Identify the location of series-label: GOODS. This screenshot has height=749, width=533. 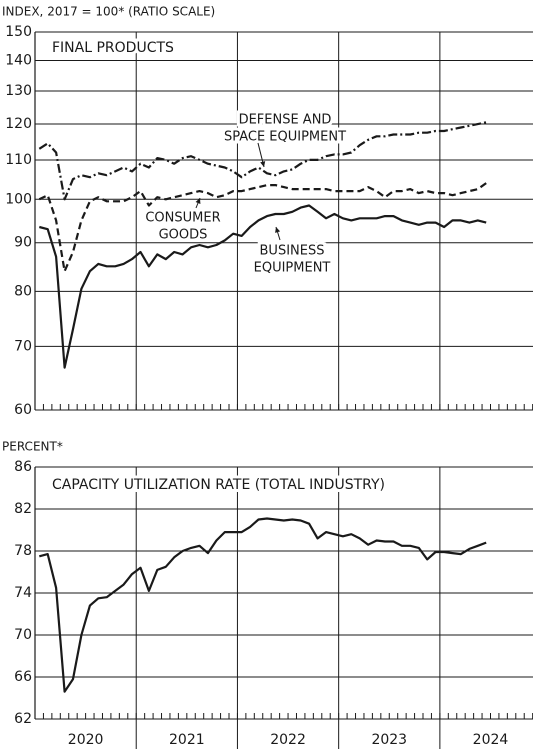
(183, 235).